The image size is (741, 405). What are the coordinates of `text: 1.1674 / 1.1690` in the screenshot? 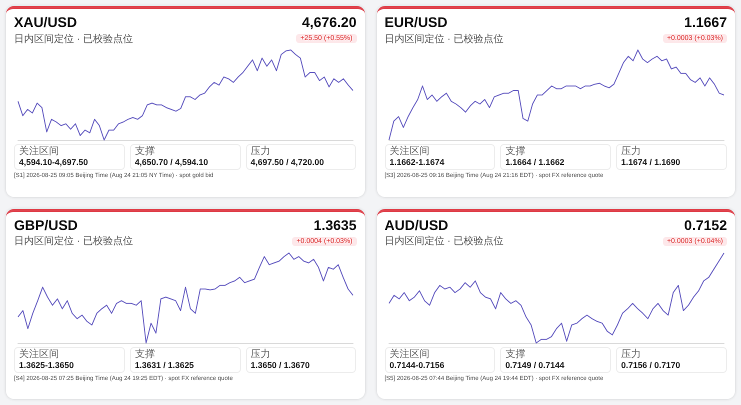 It's located at (651, 162).